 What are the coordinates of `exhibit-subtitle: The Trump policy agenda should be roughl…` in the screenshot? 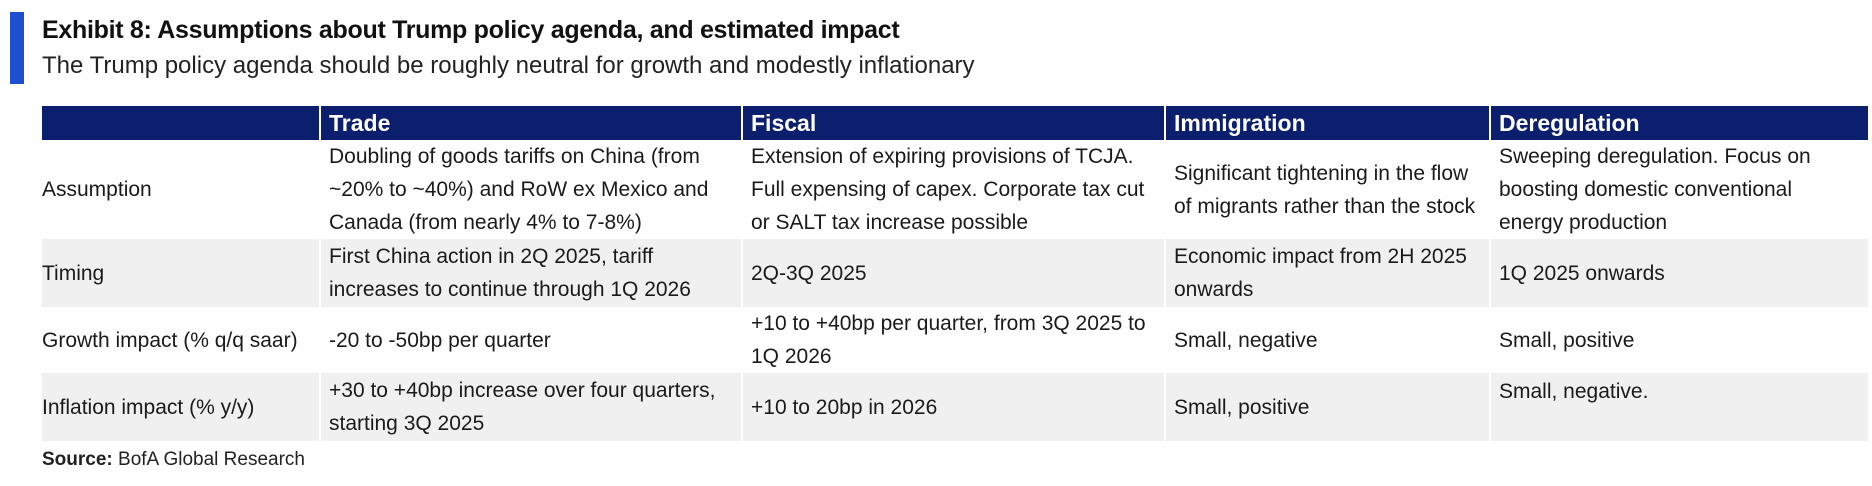 It's located at (508, 65).